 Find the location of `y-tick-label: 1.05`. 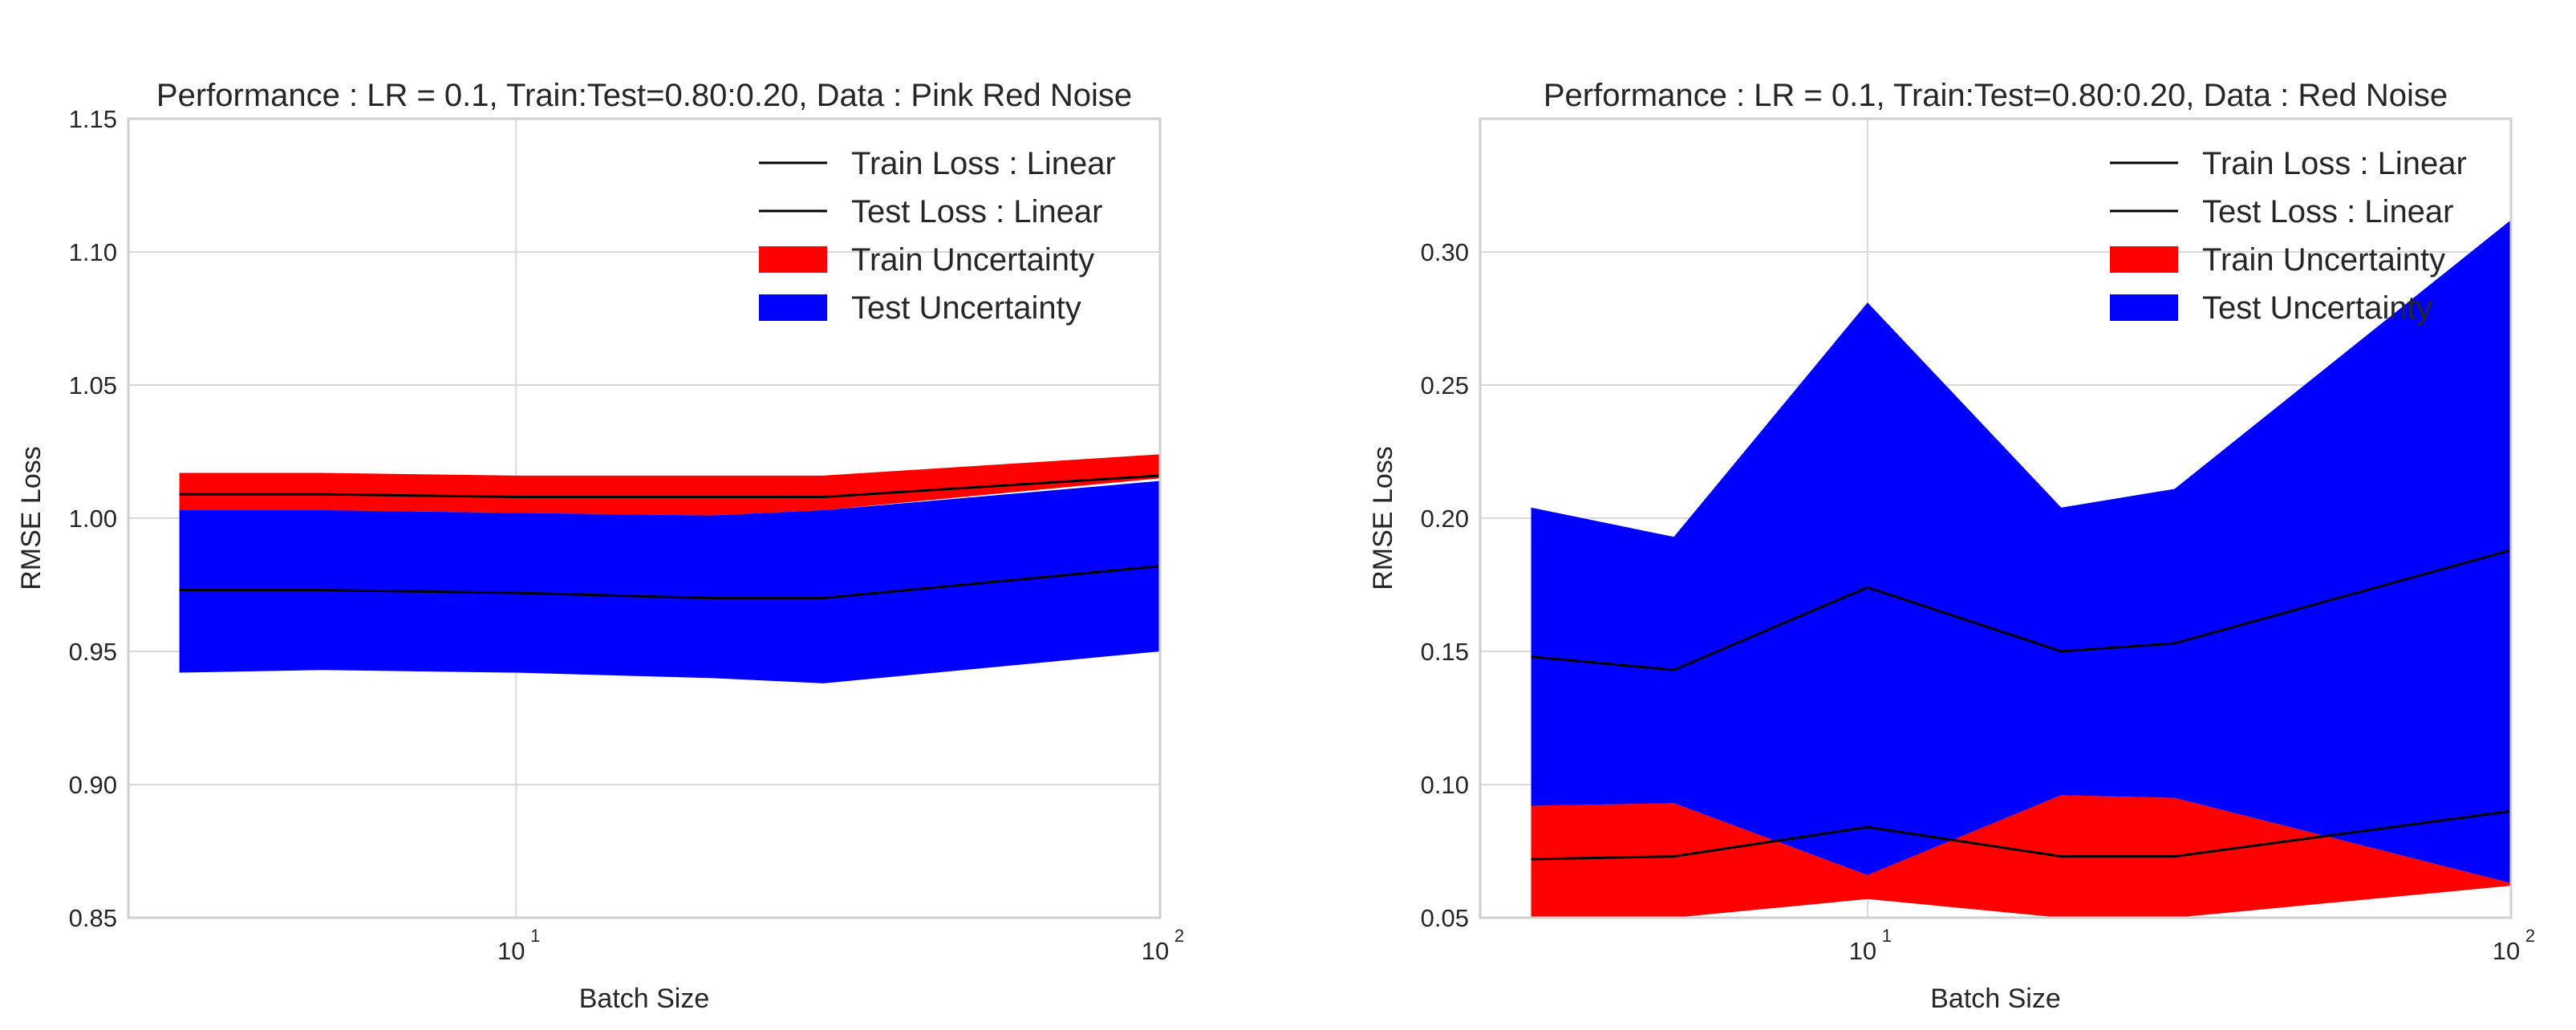

y-tick-label: 1.05 is located at coordinates (93, 385).